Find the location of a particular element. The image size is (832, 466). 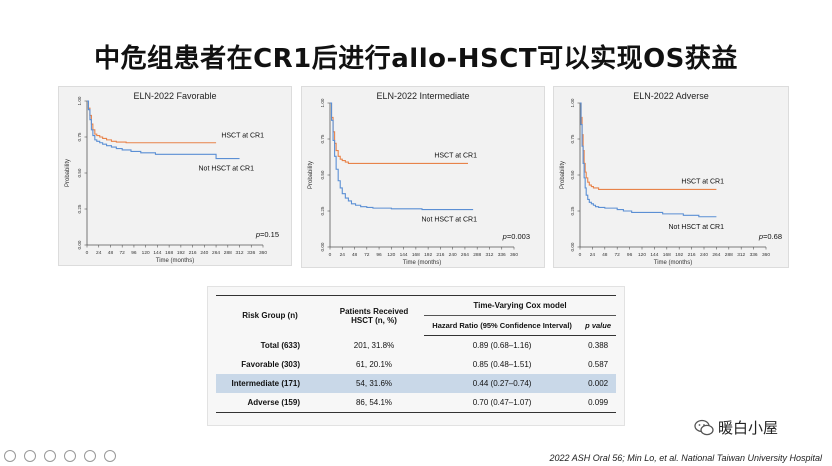

x-tick-label: 360 is located at coordinates (514, 255).